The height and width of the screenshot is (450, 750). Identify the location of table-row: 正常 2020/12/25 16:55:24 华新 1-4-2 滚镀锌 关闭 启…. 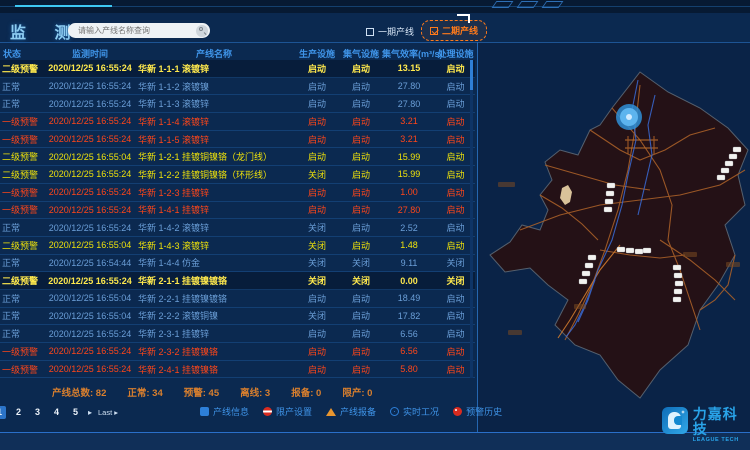
(237, 228).